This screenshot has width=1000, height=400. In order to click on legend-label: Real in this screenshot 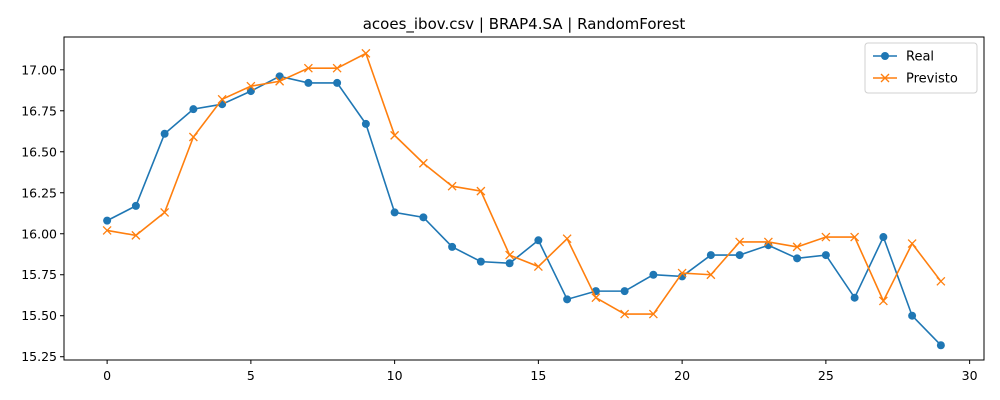, I will do `click(920, 57)`.